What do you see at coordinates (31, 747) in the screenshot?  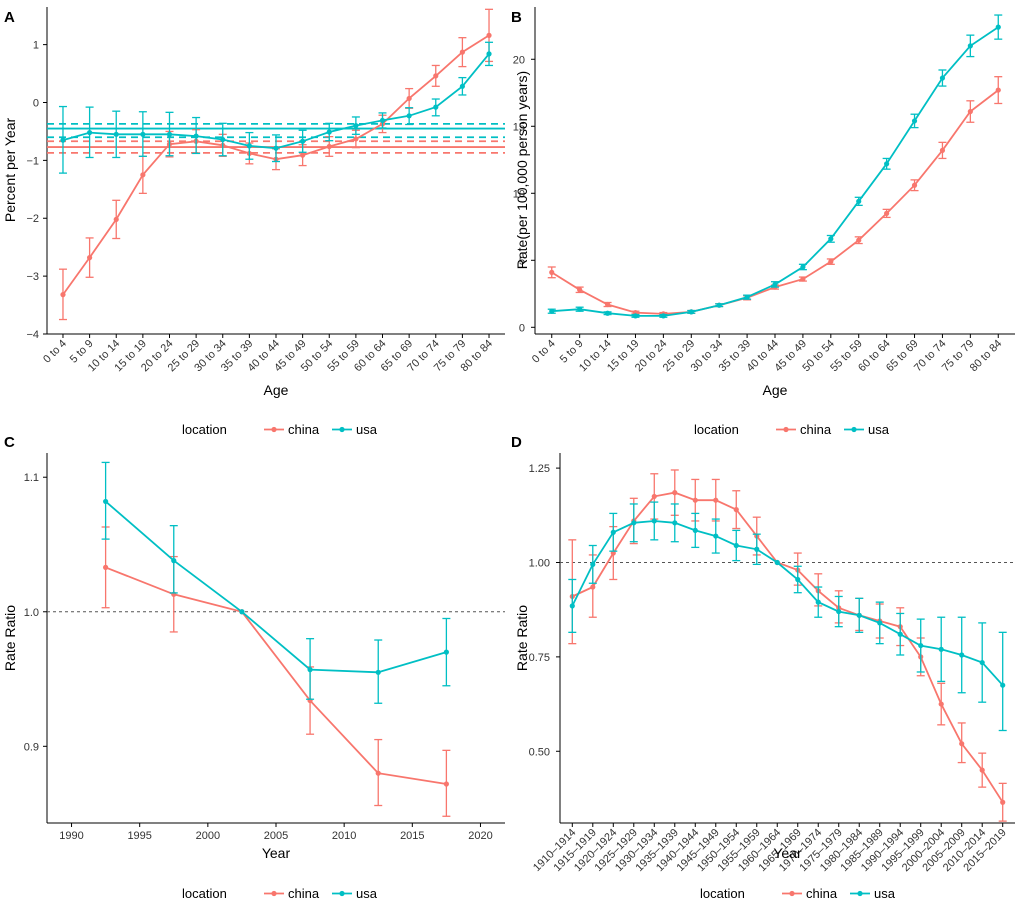 I see `y-tick-label: 0.9` at bounding box center [31, 747].